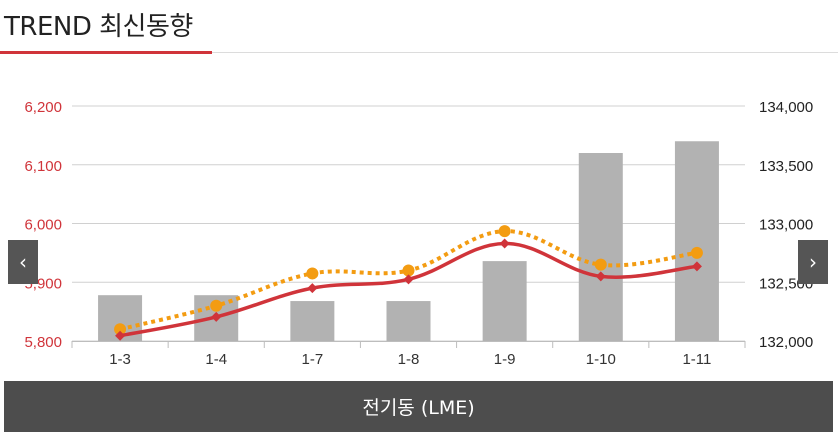  I want to click on y-left-tick-label: 6,200, so click(43, 107).